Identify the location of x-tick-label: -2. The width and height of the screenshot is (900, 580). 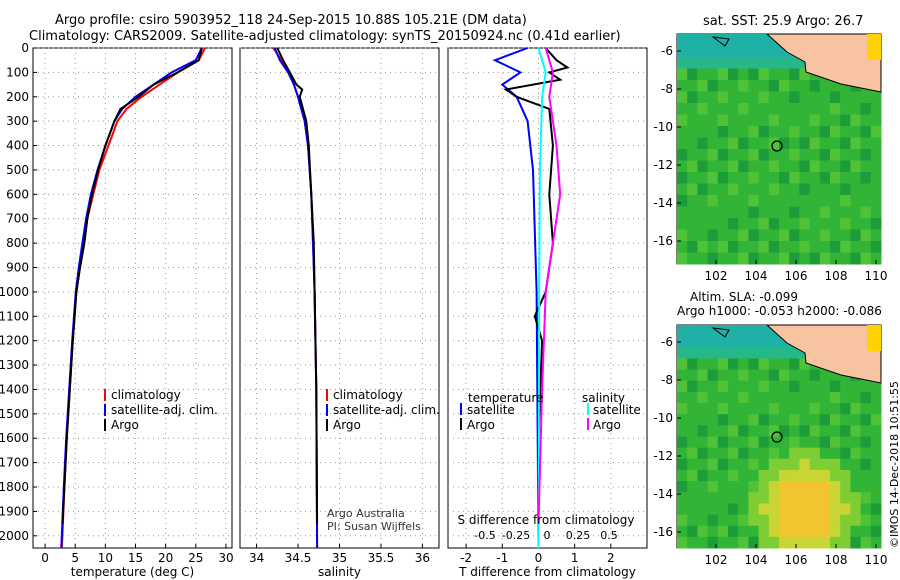
(466, 558).